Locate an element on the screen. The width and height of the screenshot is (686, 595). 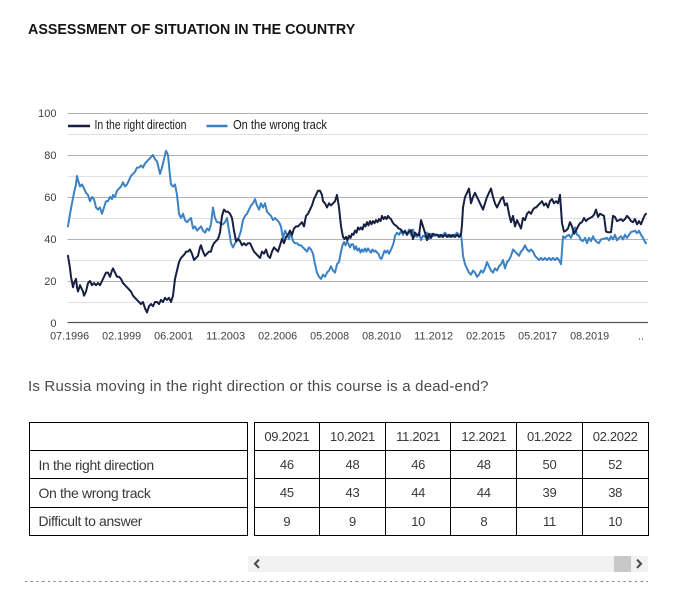
svg-text: In the right direction is located at coordinates (141, 124).